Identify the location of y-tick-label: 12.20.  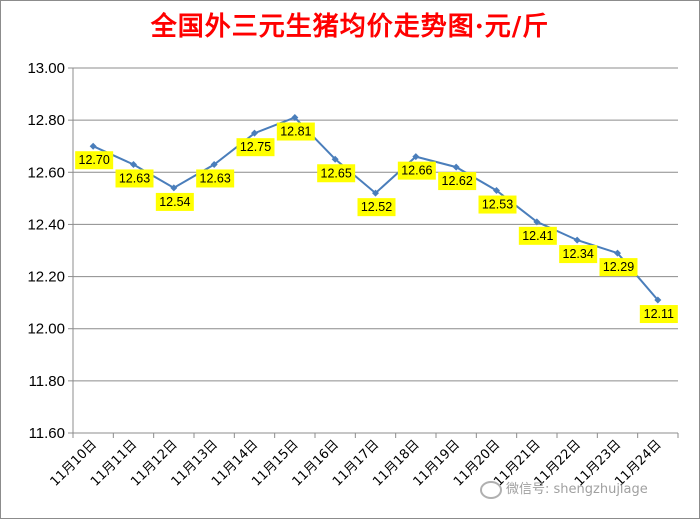
(46, 277).